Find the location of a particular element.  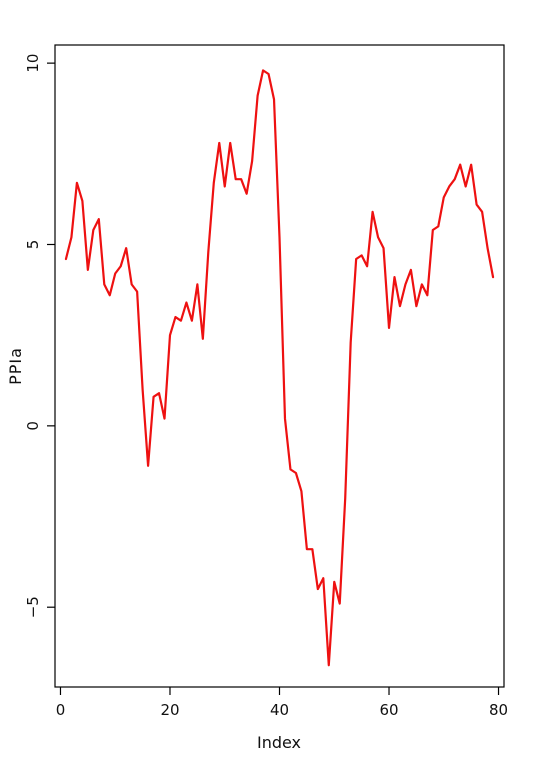

x-axis: 0 20 40 60 80 is located at coordinates (282, 703).